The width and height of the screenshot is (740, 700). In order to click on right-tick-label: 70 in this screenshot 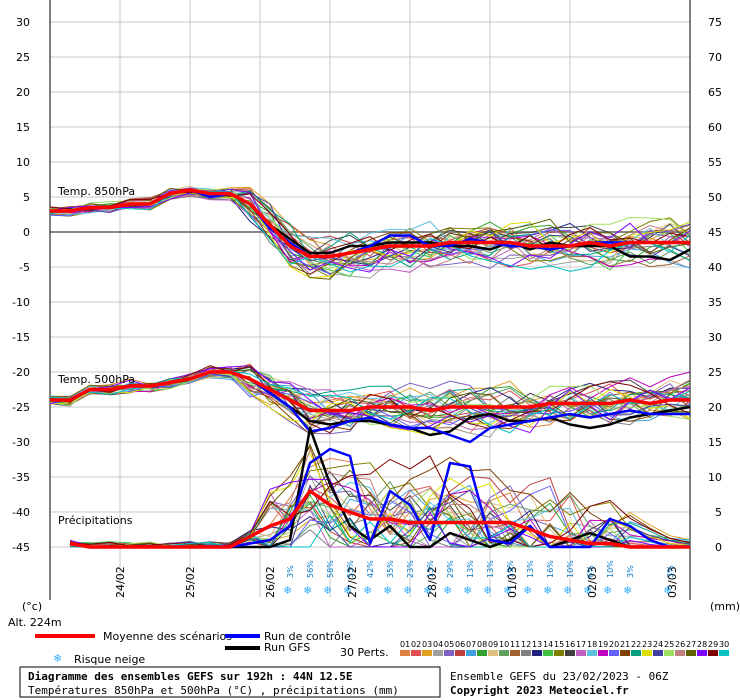, I will do `click(715, 57)`.